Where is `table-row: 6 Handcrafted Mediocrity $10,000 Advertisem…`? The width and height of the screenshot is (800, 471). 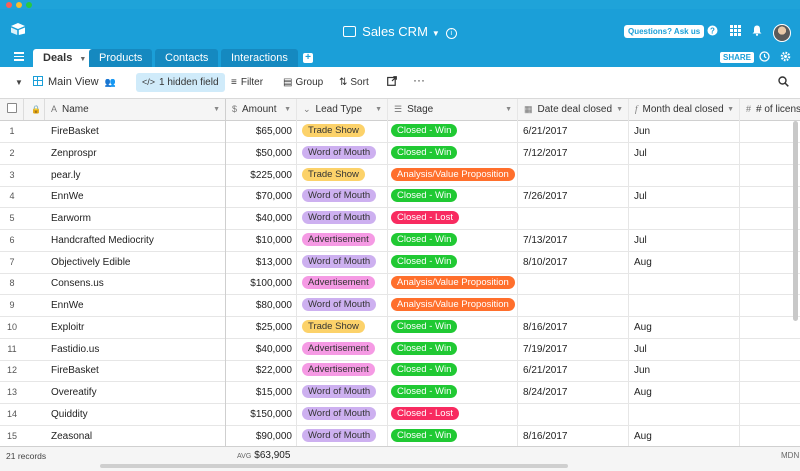 table-row: 6 Handcrafted Mediocrity $10,000 Advertisem… is located at coordinates (400, 241).